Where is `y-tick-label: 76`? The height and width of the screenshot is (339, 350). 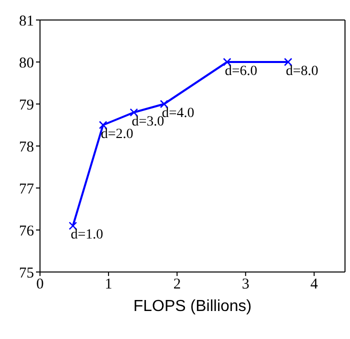
y-tick-label: 76 is located at coordinates (26, 231).